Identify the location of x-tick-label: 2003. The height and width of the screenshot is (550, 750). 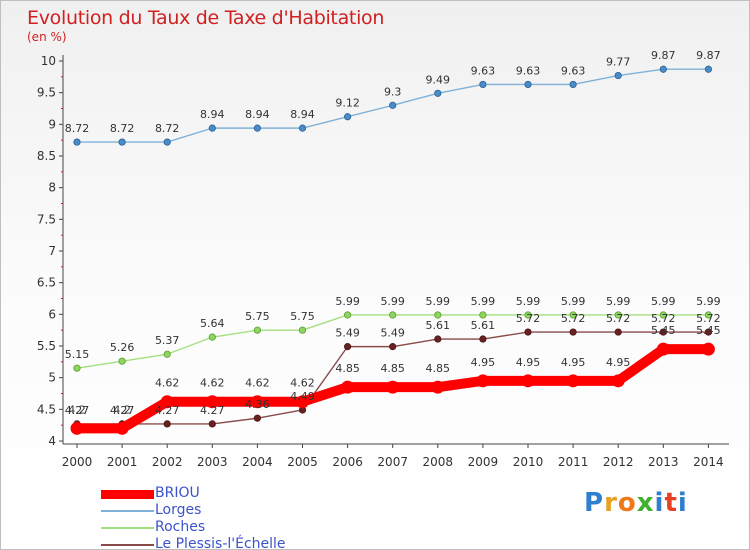
(212, 462).